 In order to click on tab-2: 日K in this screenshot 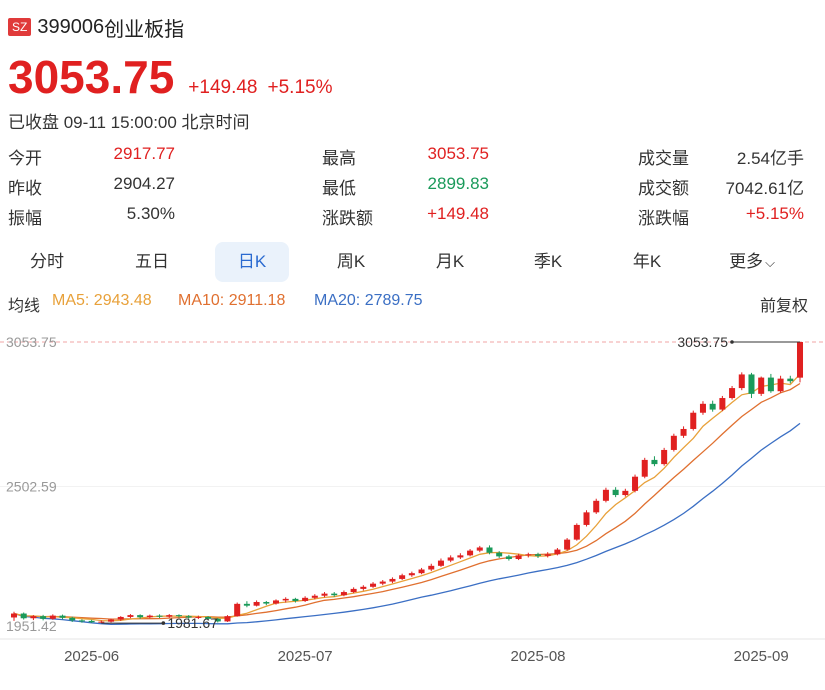, I will do `click(252, 262)`.